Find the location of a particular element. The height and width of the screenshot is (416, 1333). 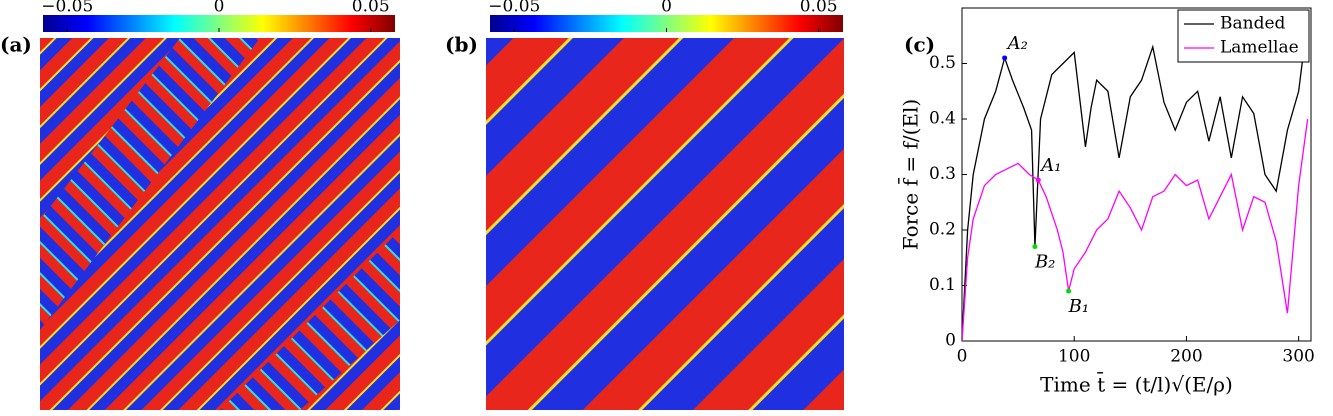

panel-label: (c) is located at coordinates (919, 45).